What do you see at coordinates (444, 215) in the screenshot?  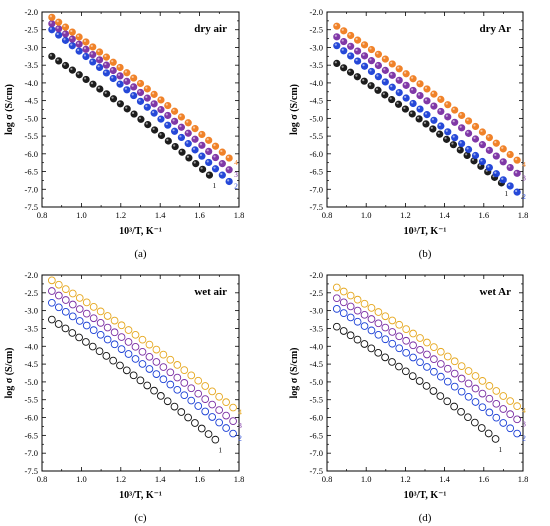 I see `x-tick-label: 1.4` at bounding box center [444, 215].